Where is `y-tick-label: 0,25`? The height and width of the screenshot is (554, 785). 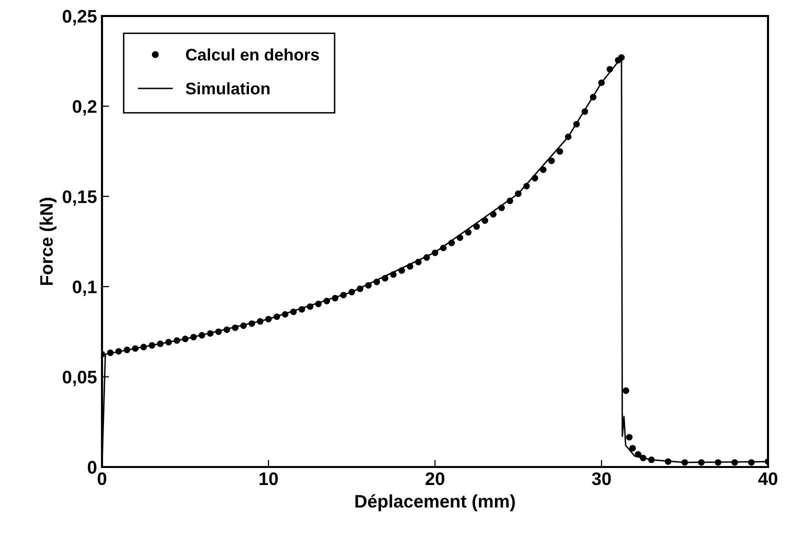
y-tick-label: 0,25 is located at coordinates (79, 18).